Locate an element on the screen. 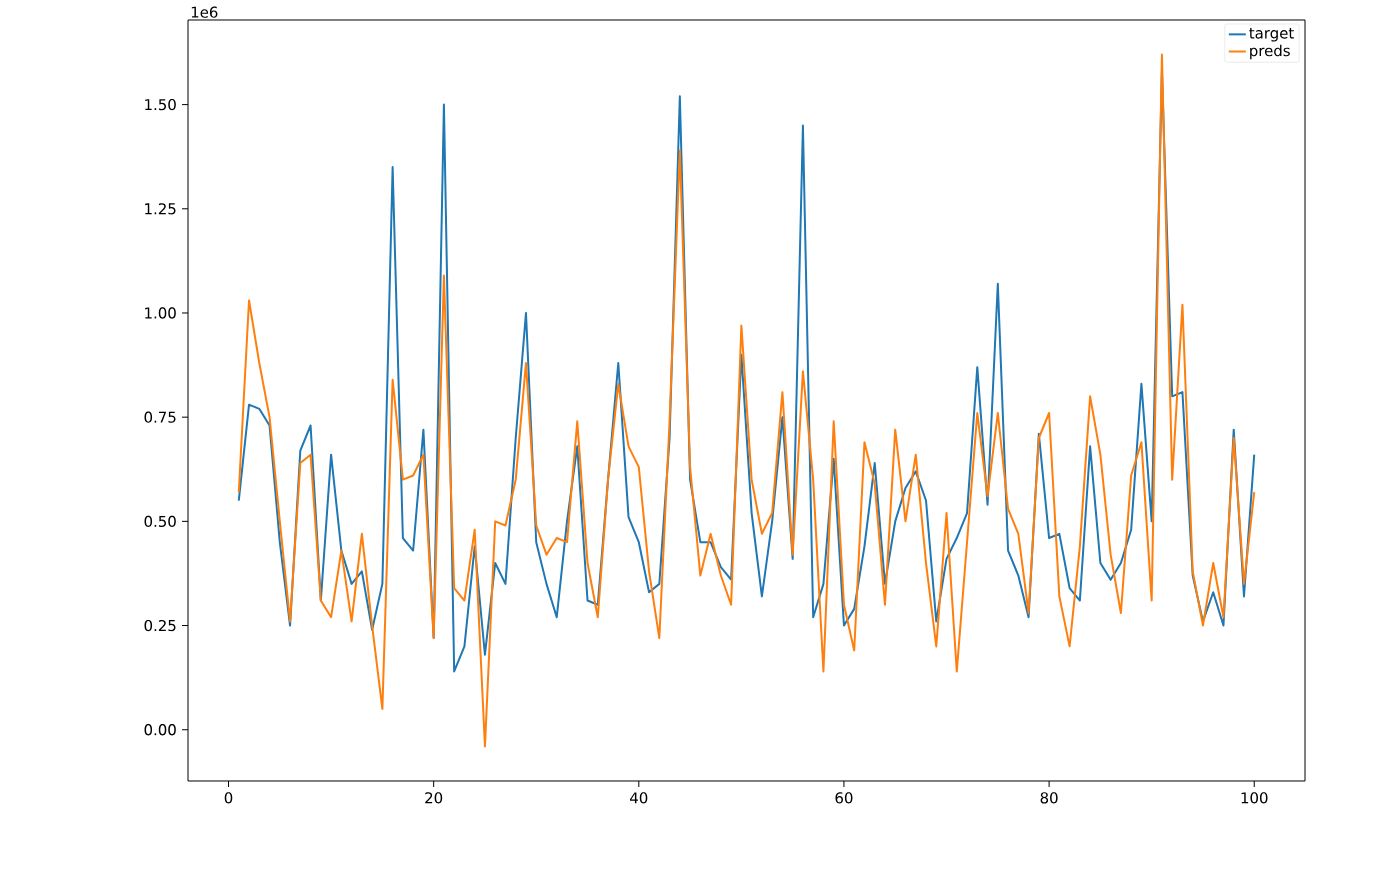 The width and height of the screenshot is (1398, 894). x-tick-label: 80 is located at coordinates (1049, 798).